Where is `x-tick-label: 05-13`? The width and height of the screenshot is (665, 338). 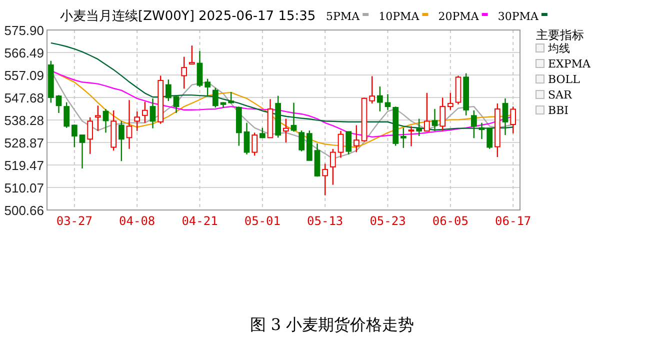
x-tick-label: 05-13 is located at coordinates (325, 221).